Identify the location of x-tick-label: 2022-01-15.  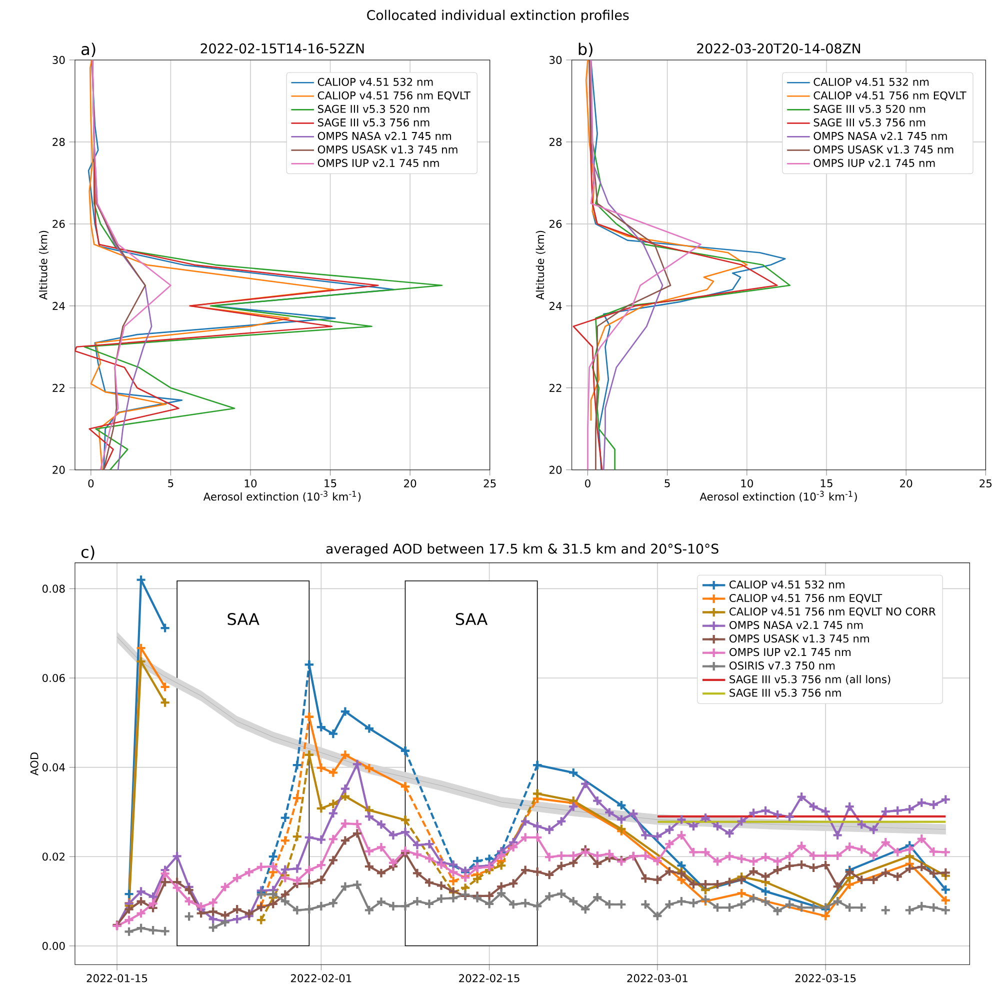
(117, 978).